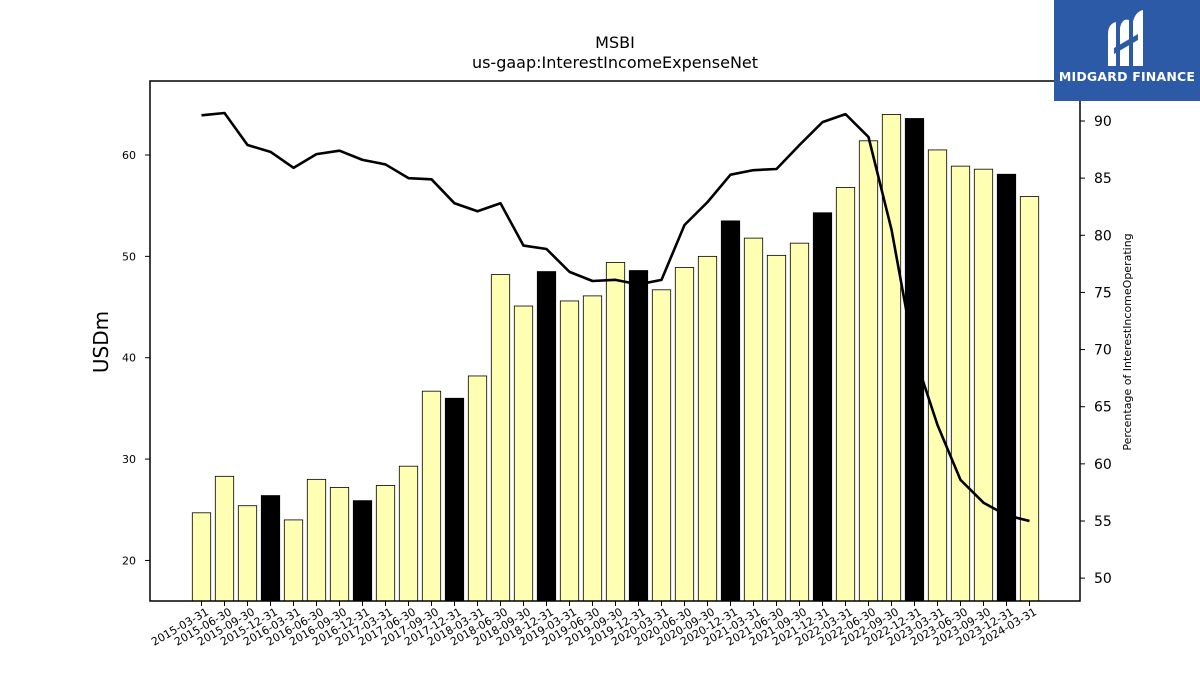  Describe the element at coordinates (1103, 408) in the screenshot. I see `y2-tick-label: 65` at that location.